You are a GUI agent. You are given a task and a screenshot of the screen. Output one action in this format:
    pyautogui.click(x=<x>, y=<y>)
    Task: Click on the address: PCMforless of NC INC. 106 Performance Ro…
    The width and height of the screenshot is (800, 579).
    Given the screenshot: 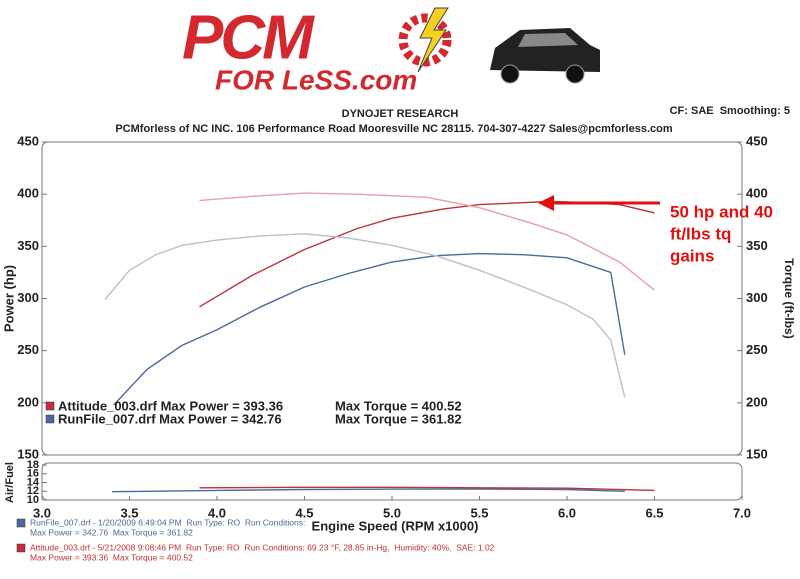 What is the action you would take?
    pyautogui.click(x=394, y=129)
    